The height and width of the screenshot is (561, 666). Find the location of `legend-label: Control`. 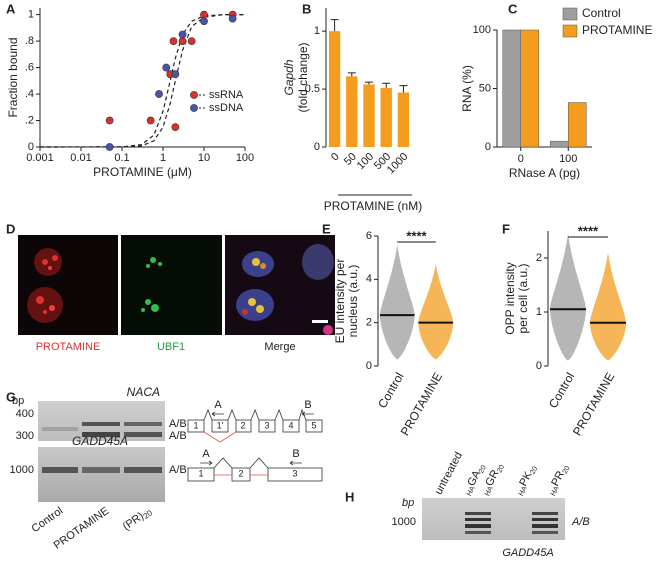

legend-label: Control is located at coordinates (601, 13).